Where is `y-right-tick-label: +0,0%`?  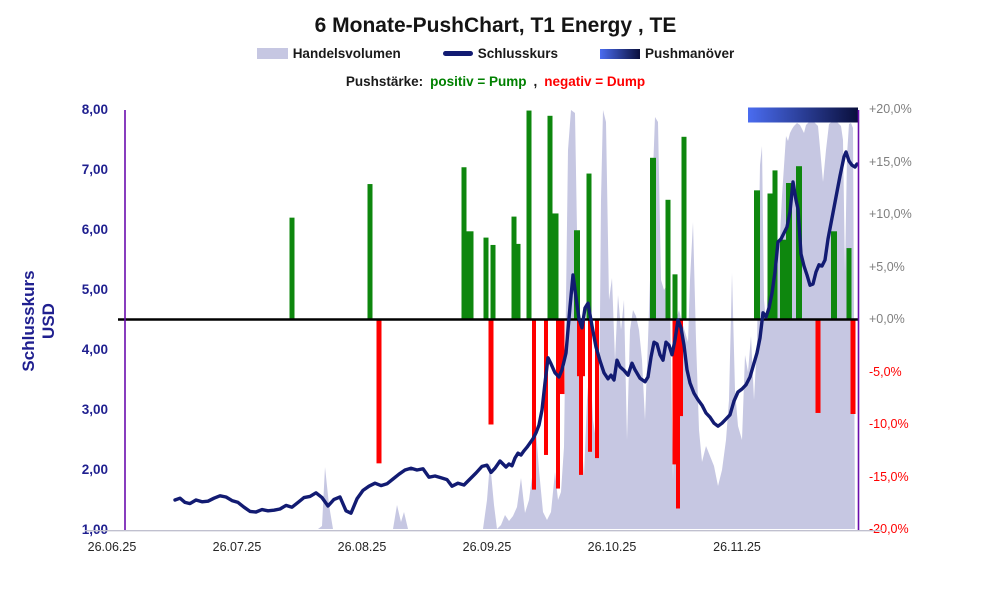
y-right-tick-label: +0,0% is located at coordinates (887, 319).